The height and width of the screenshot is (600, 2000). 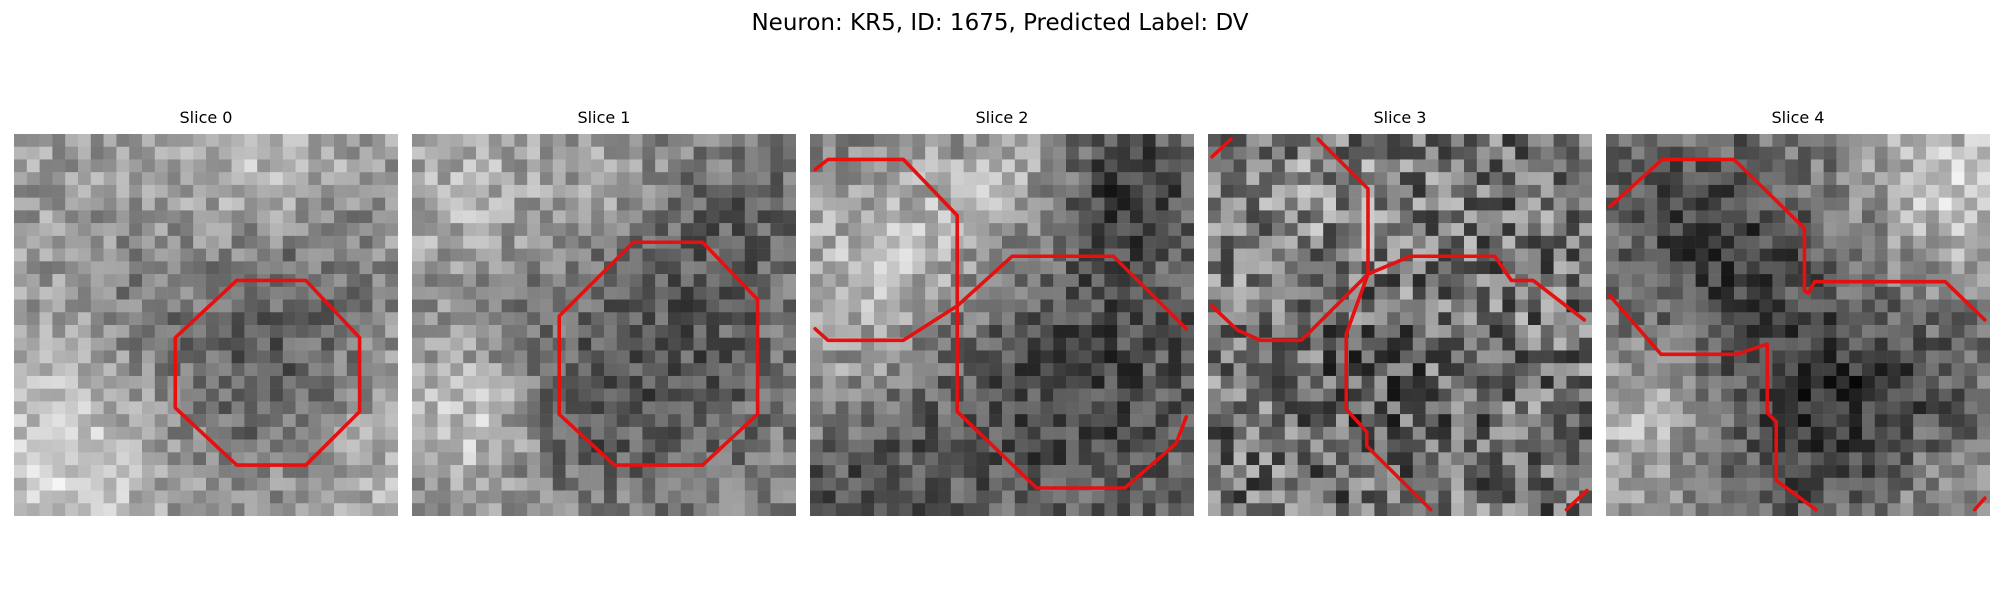 I want to click on contour-line, so click(x=886, y=250).